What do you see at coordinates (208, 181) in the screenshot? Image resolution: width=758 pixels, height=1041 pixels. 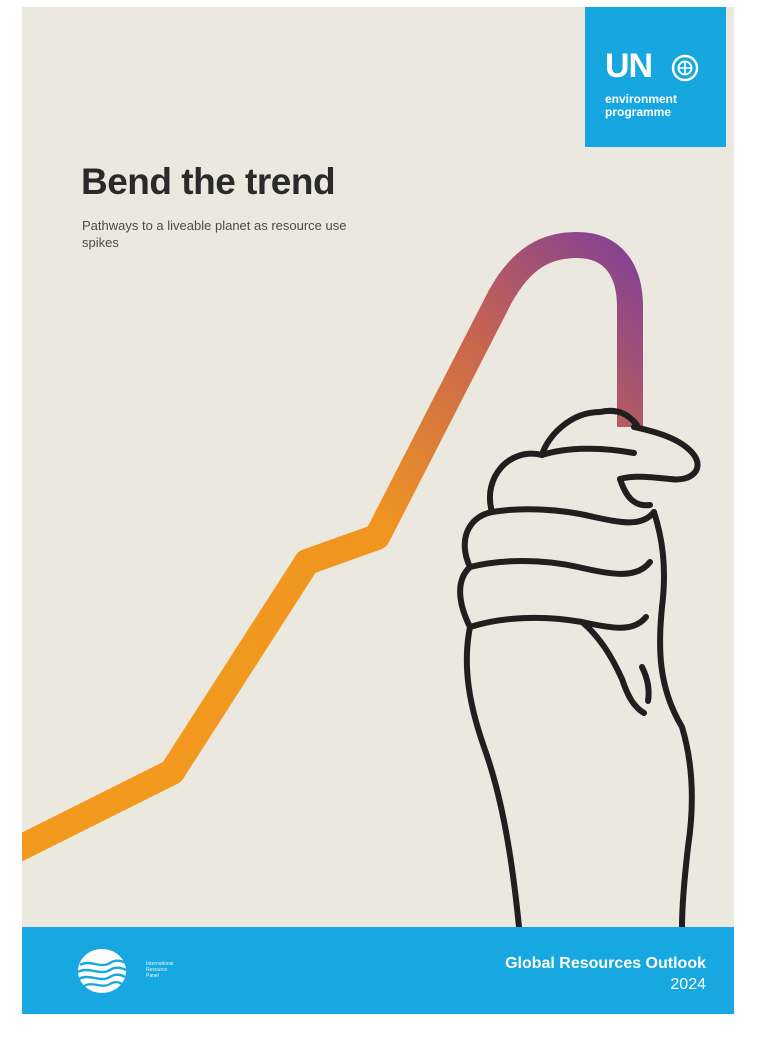 I see `cover-title: Bend the trend` at bounding box center [208, 181].